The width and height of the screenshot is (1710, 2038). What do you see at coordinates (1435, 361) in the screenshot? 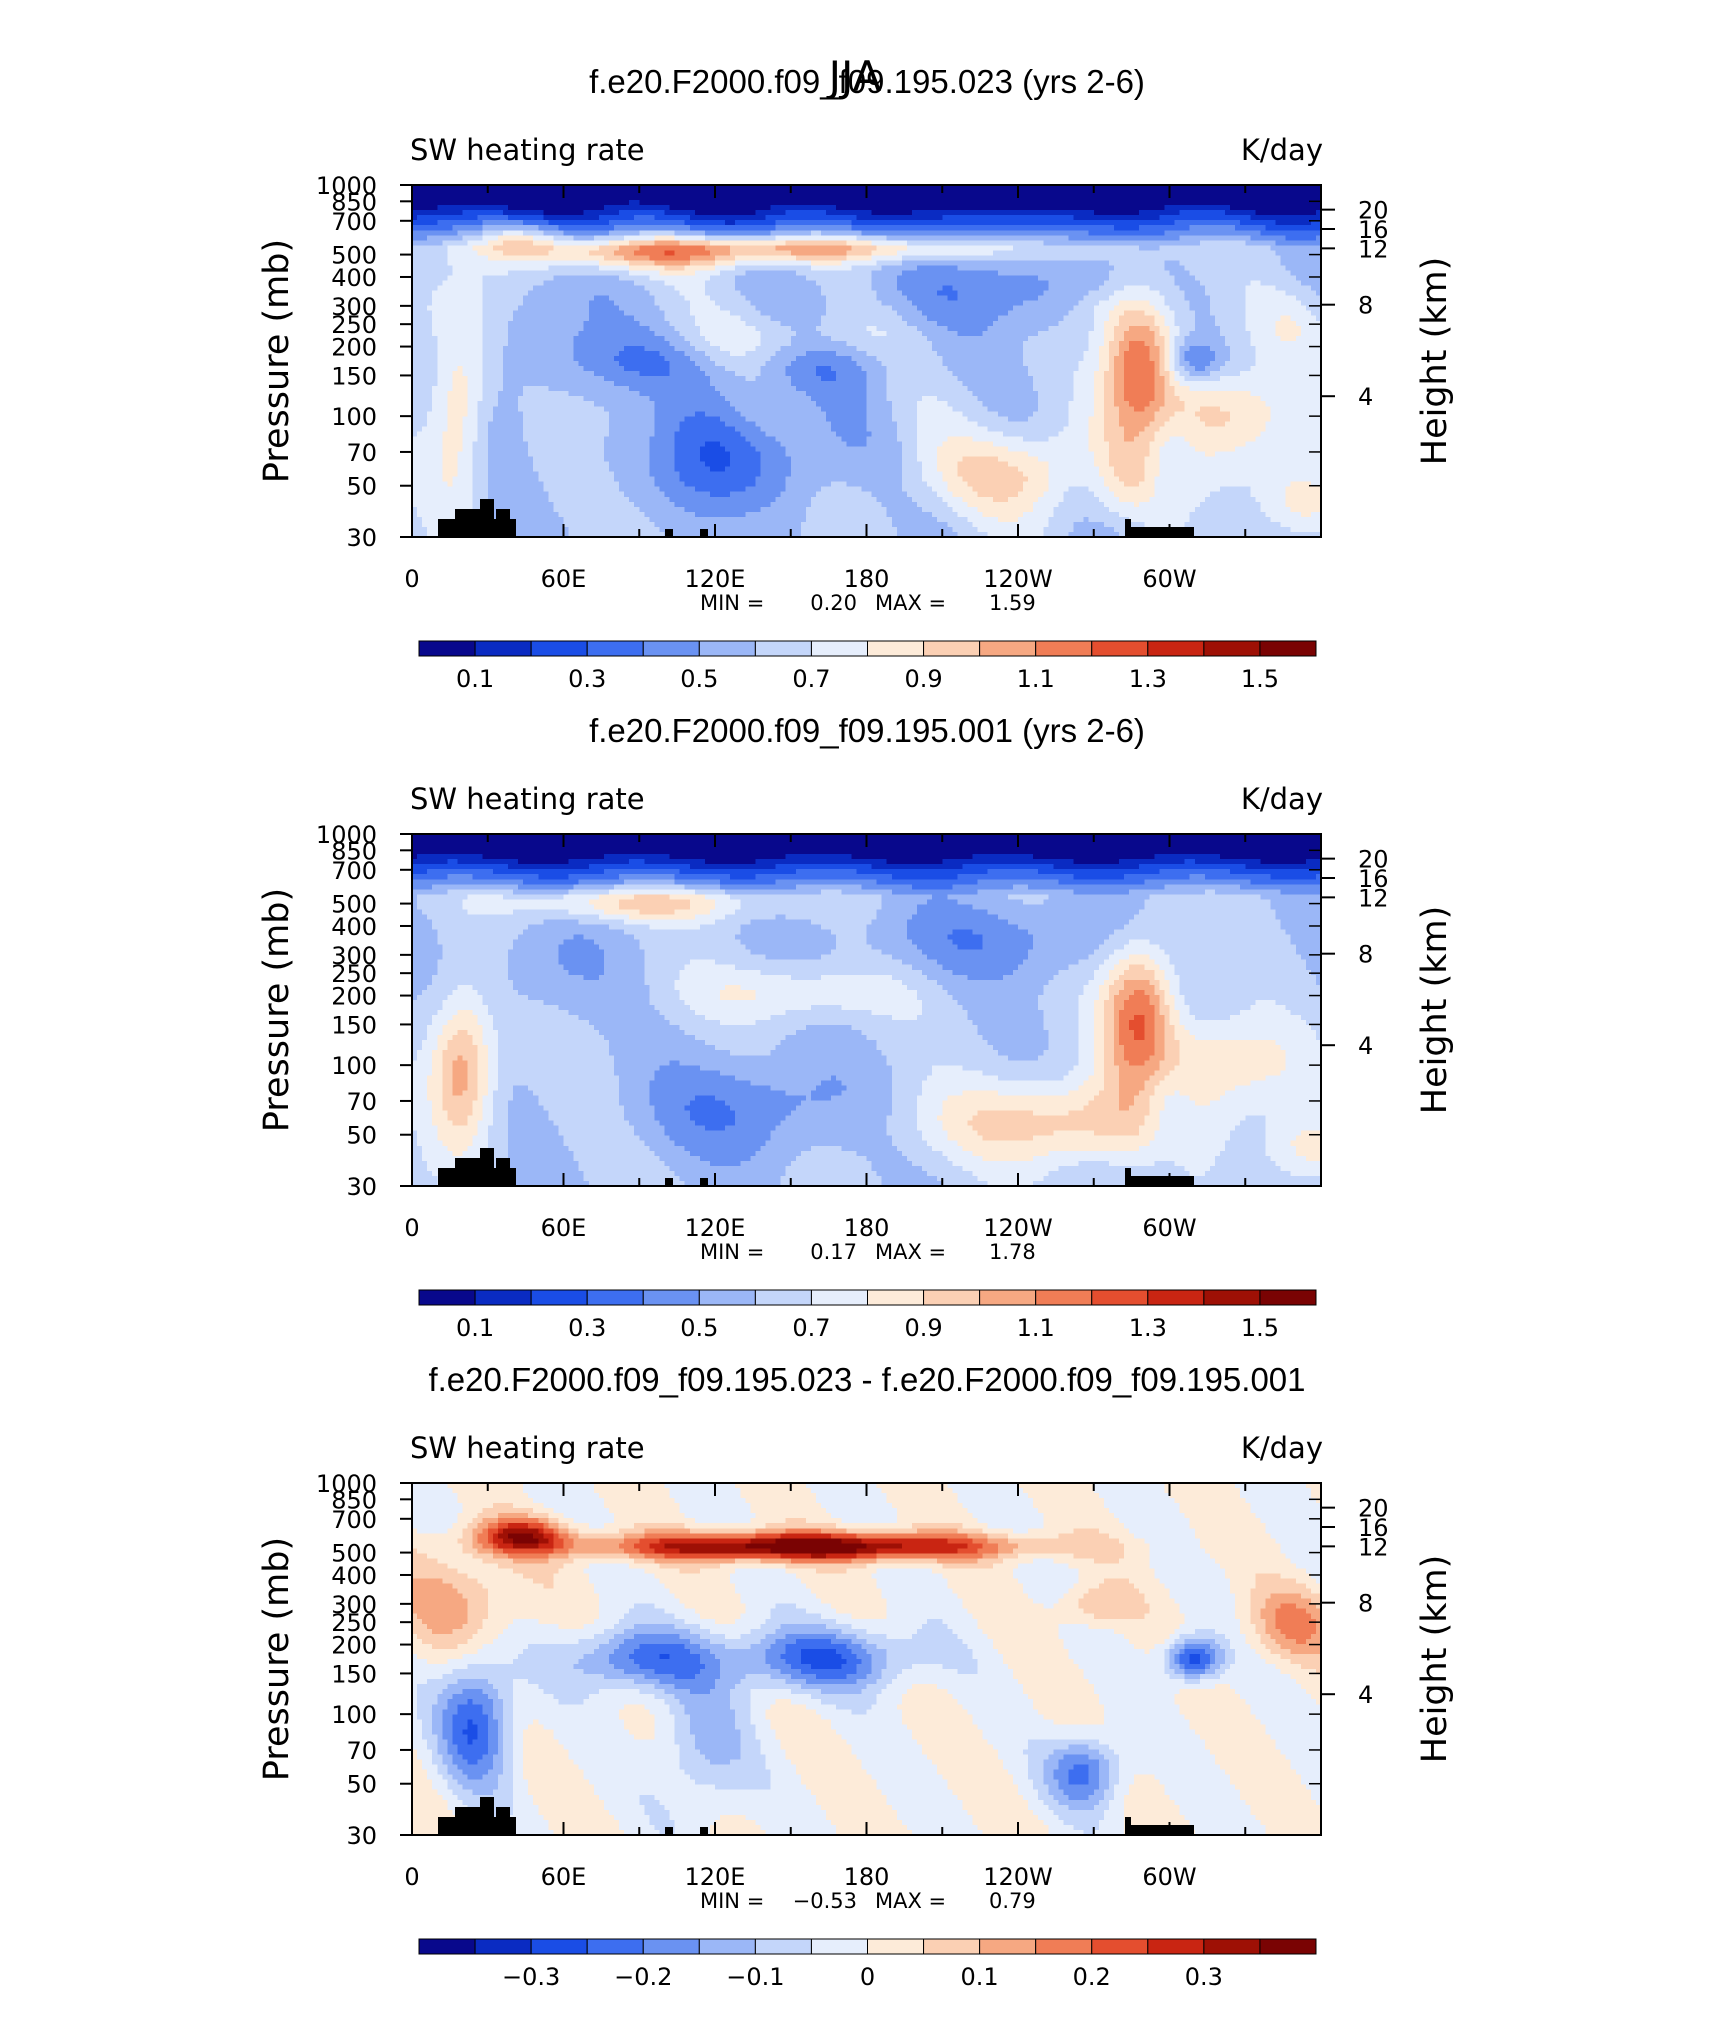
I see `right-axis-label: Height (km)` at bounding box center [1435, 361].